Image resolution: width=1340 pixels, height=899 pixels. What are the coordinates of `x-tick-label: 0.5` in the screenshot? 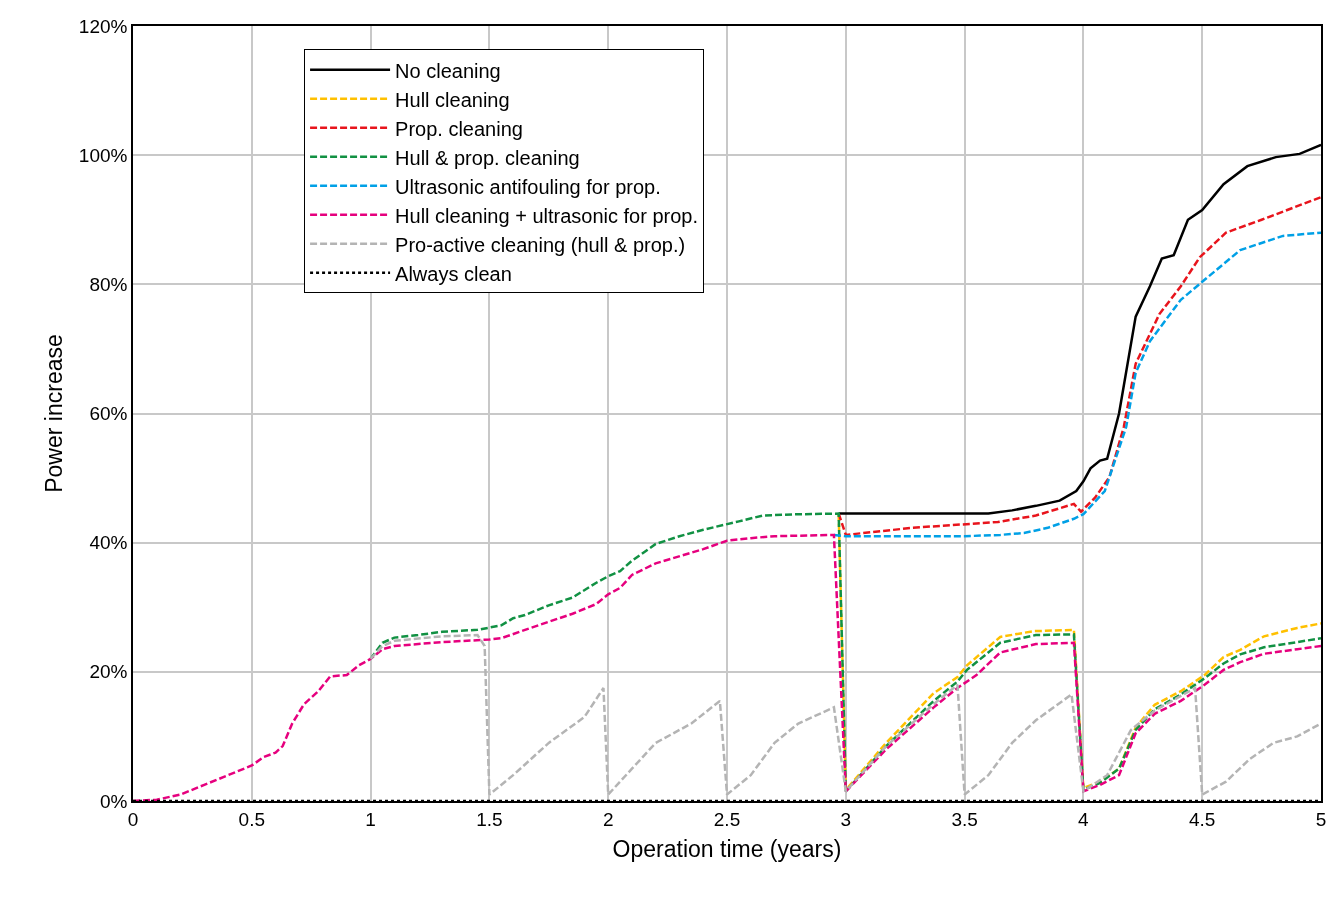 It's located at (252, 819).